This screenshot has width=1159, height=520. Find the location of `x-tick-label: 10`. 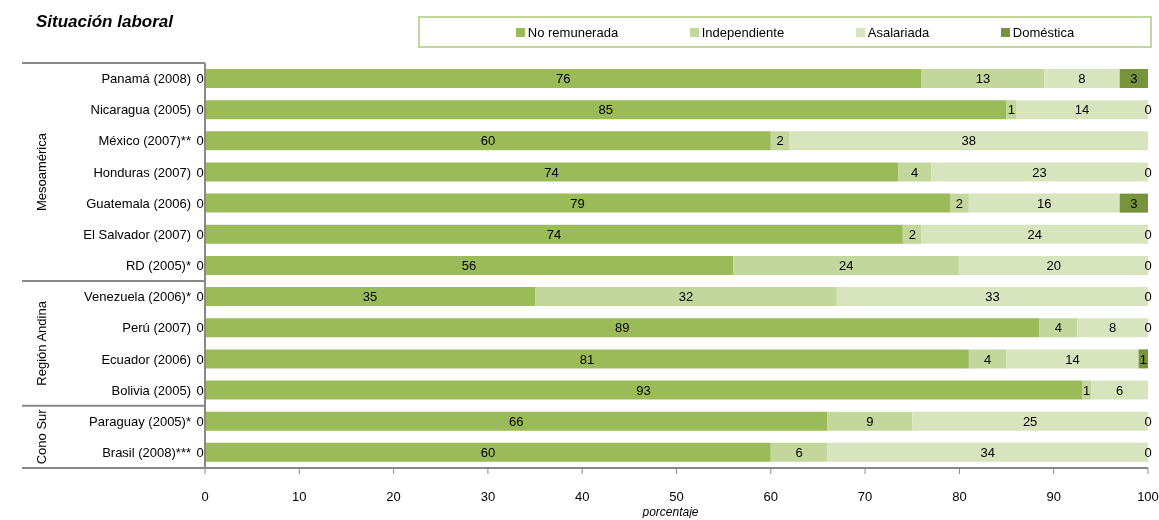

x-tick-label: 10 is located at coordinates (299, 497).